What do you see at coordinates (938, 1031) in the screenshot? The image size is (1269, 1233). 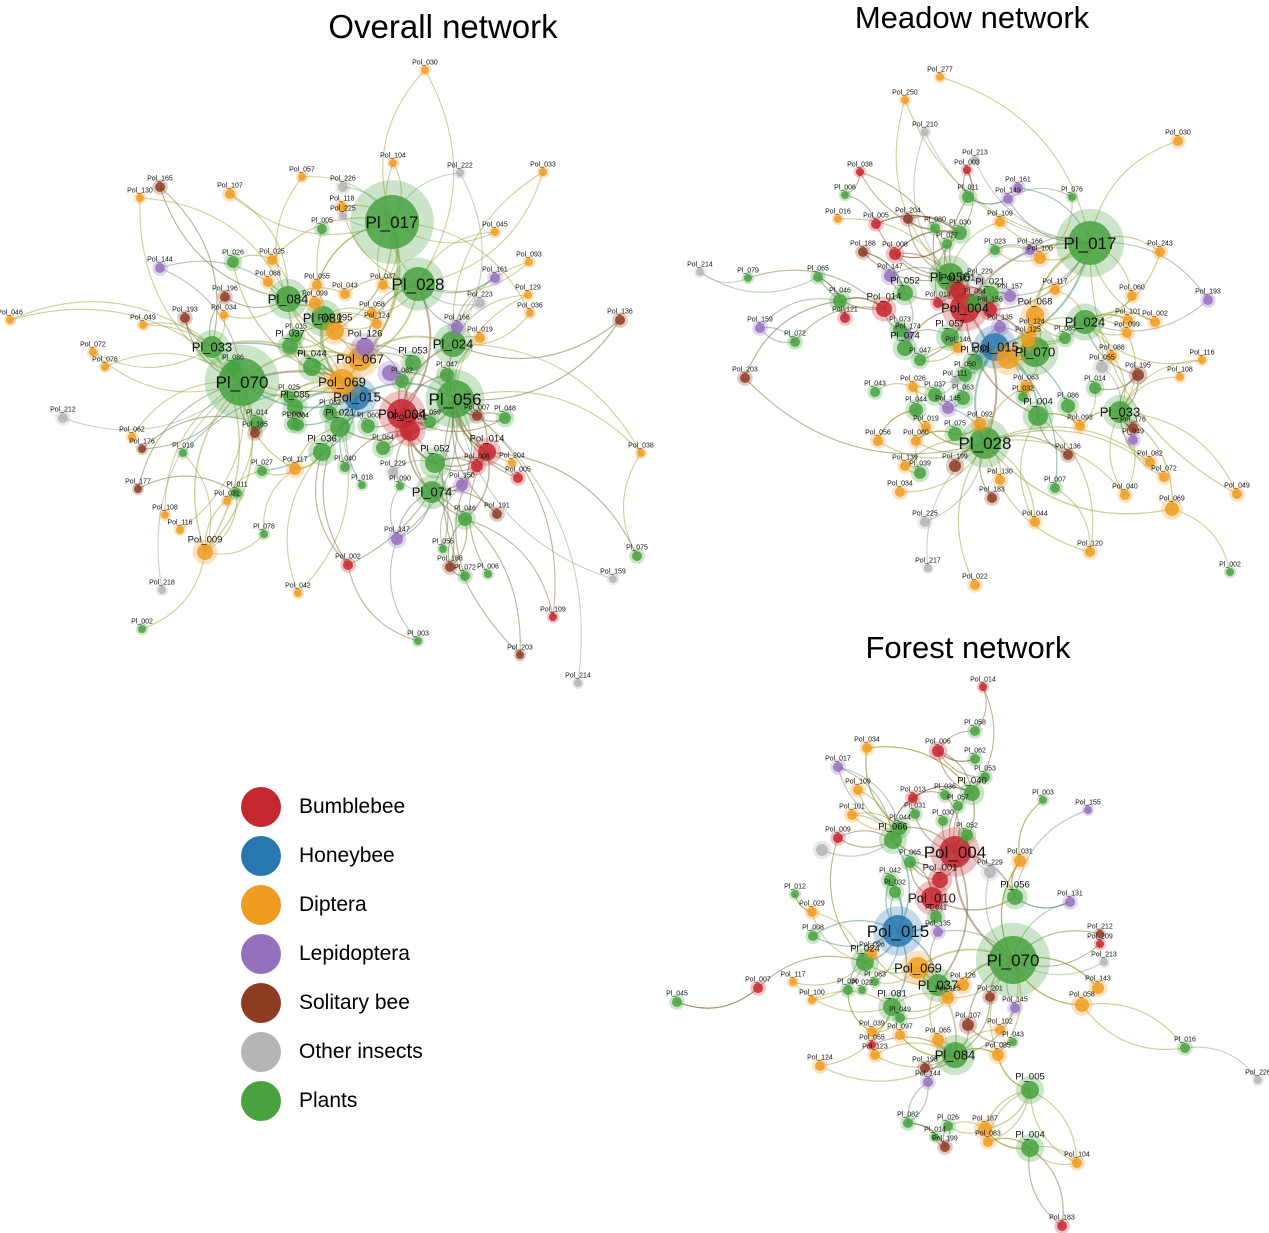 I see `node-label-Pol_065: Pol_065` at bounding box center [938, 1031].